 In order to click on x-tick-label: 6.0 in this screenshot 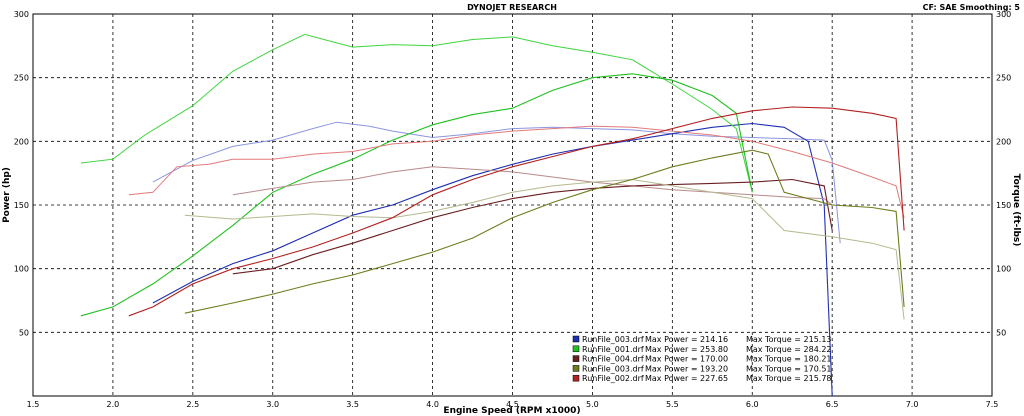, I will do `click(752, 404)`.